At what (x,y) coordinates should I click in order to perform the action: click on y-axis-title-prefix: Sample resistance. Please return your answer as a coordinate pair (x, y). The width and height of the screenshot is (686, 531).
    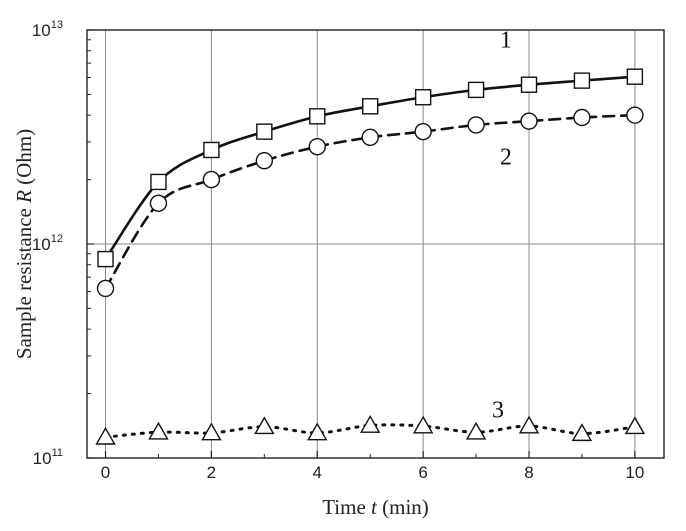
    Looking at the image, I should click on (24, 281).